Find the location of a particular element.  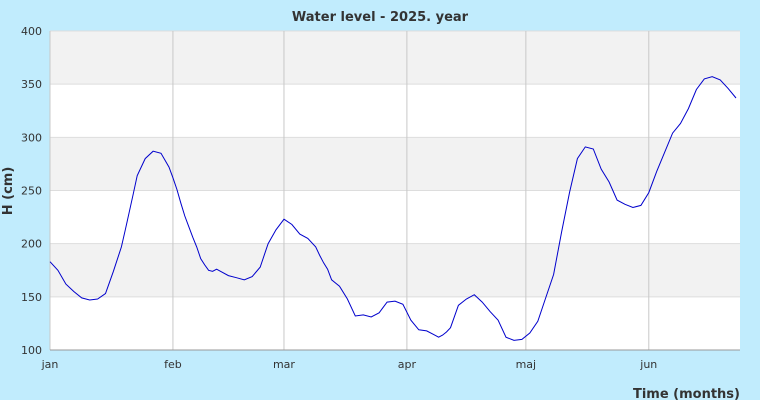

chart-title: Water level - 2025. year is located at coordinates (380, 17).